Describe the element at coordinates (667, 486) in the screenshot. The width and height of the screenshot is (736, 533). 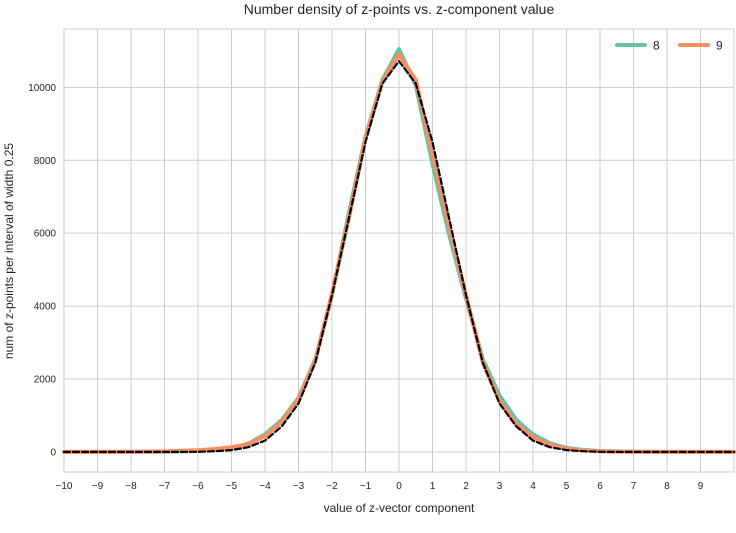
I see `x-tick-label: 8` at that location.